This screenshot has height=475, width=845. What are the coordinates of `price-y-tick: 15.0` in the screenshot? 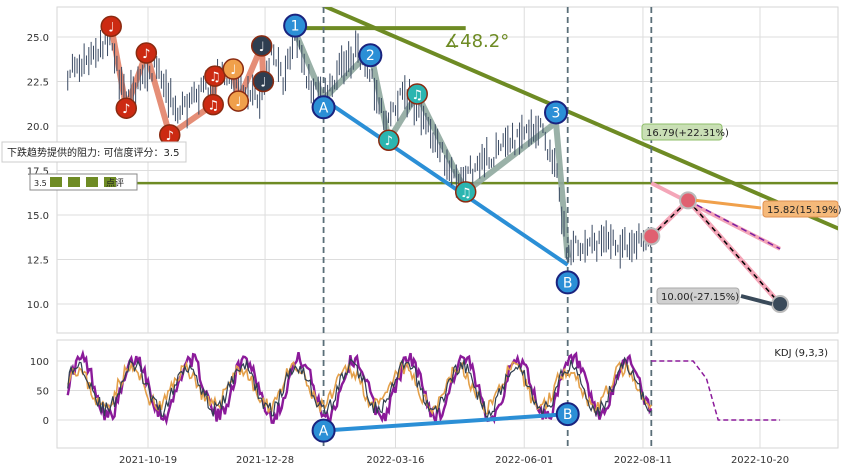 It's located at (38, 216).